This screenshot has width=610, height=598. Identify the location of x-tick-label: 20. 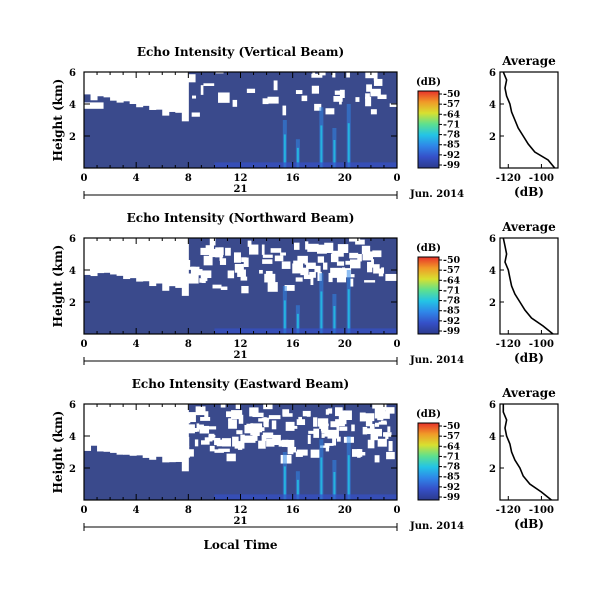
(345, 178).